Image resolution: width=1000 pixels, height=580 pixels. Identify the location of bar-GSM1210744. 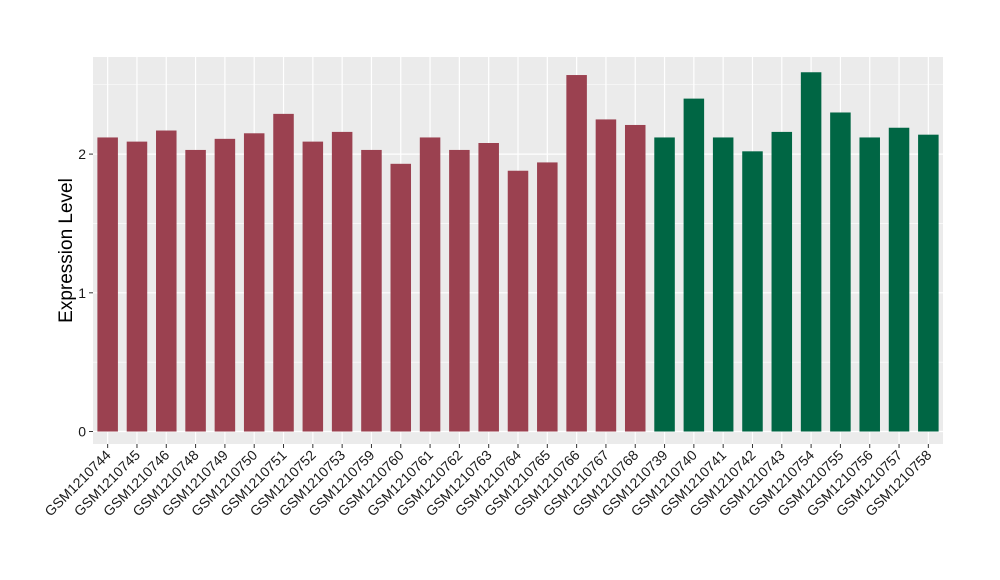
(107, 284).